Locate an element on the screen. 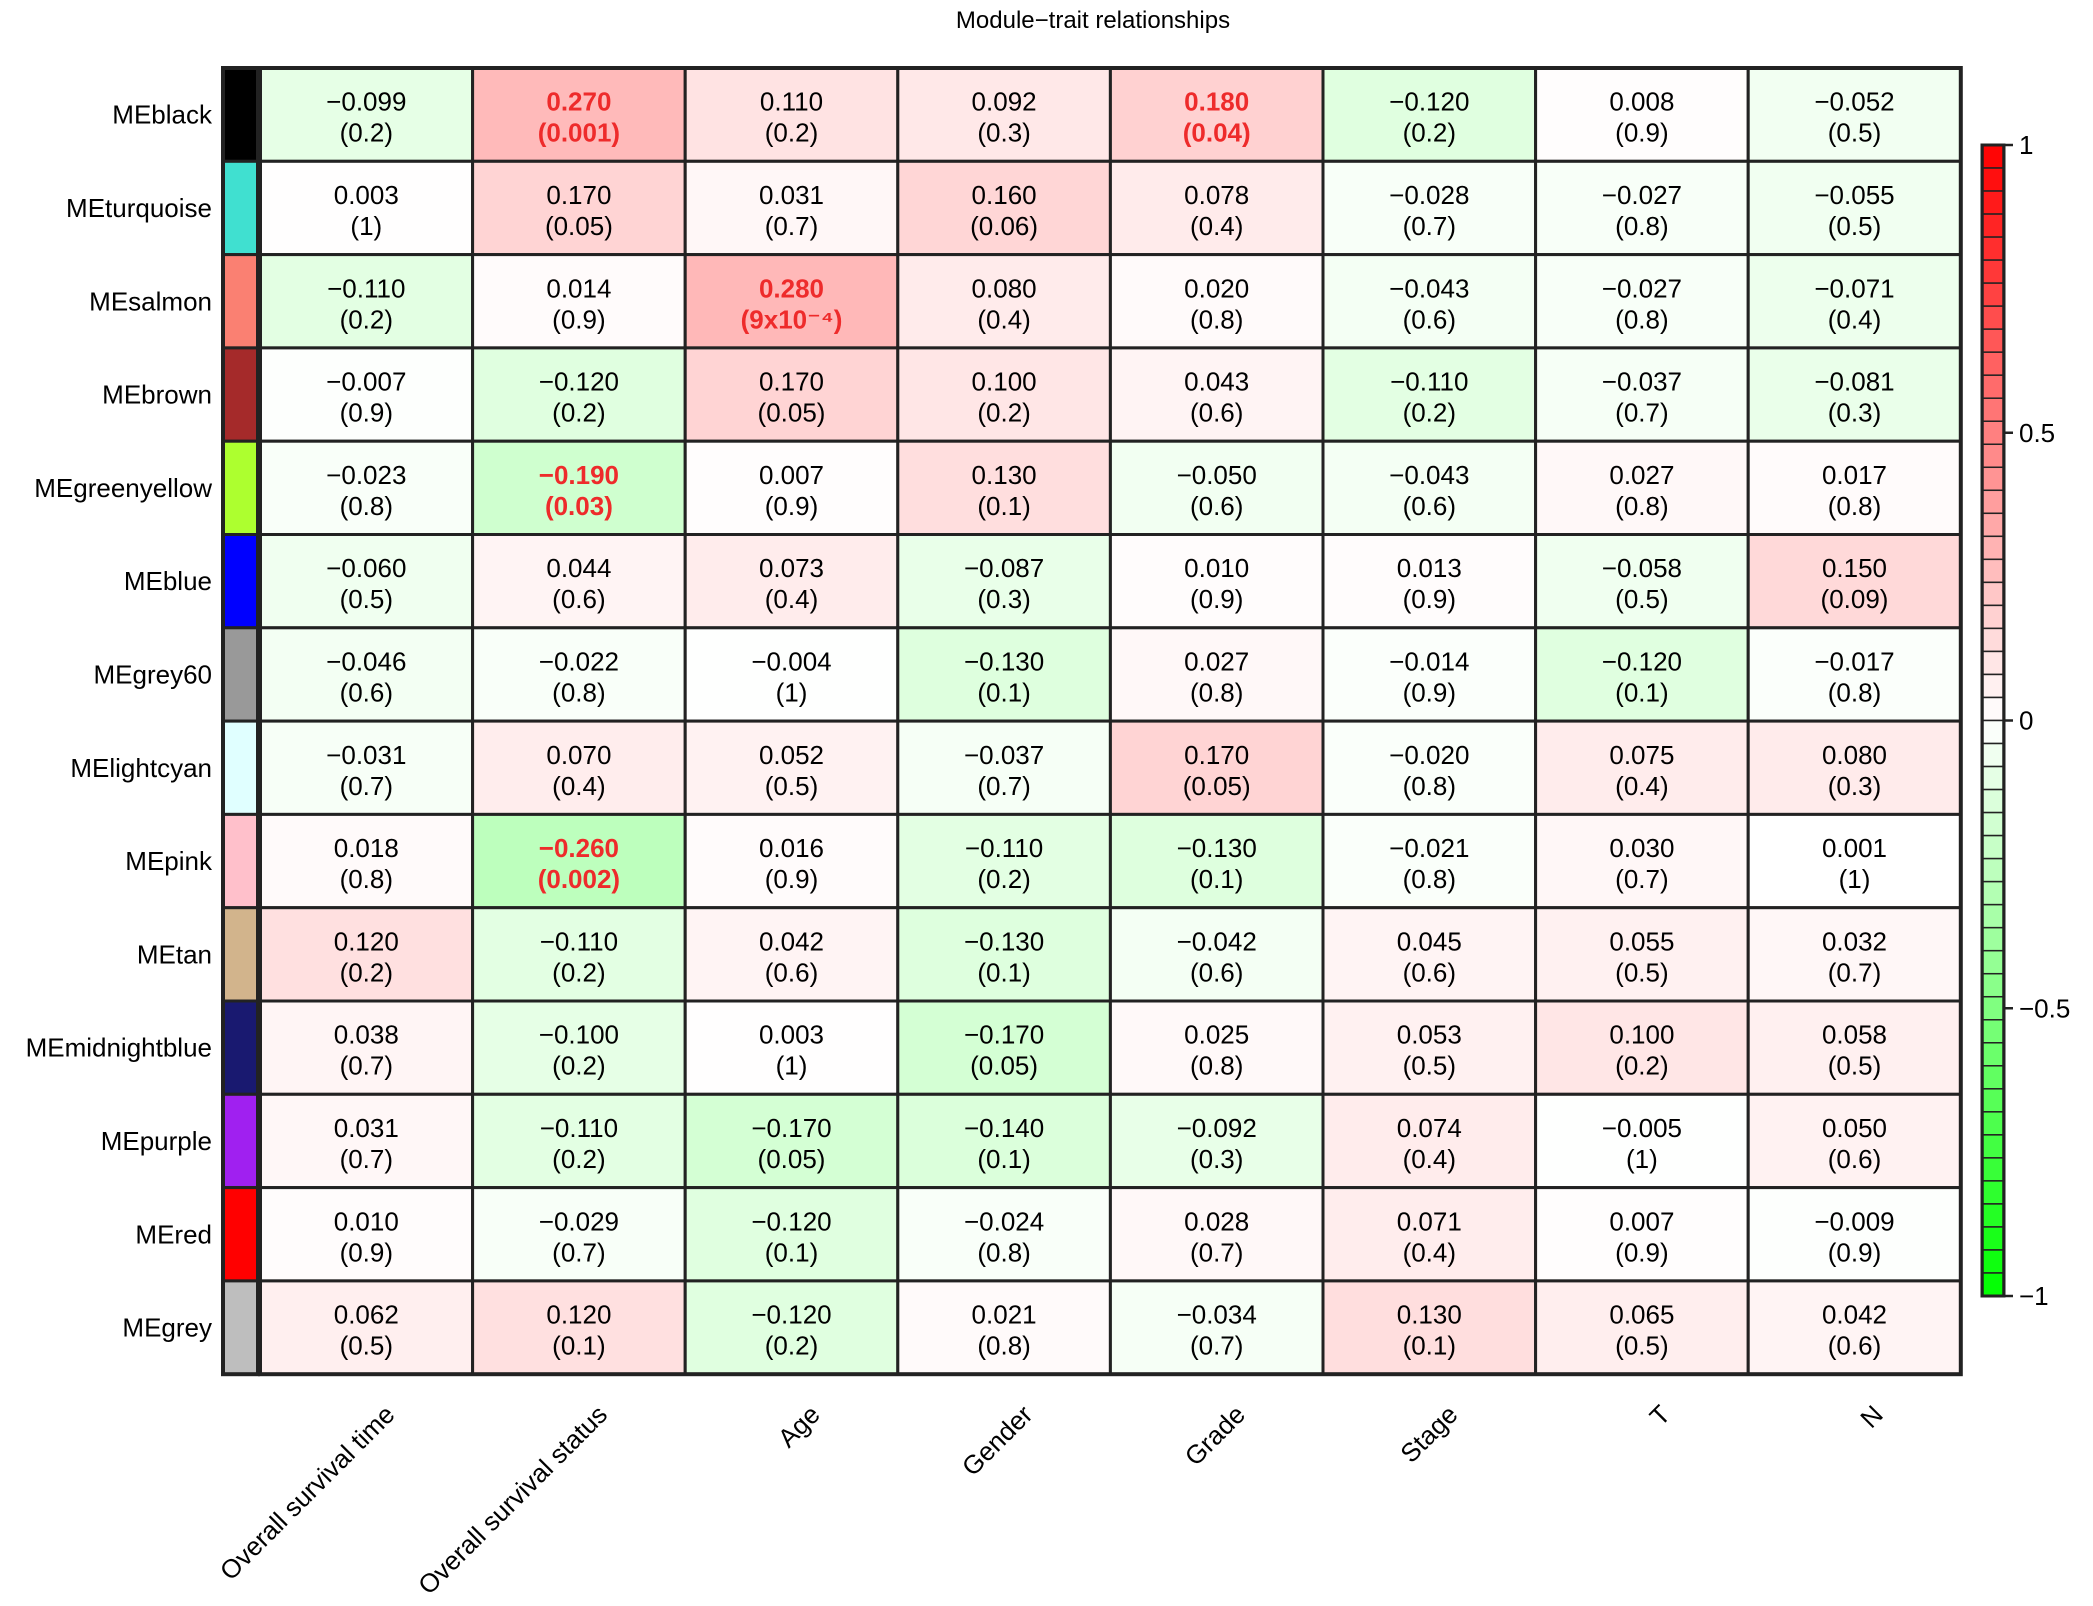 The width and height of the screenshot is (2093, 1606). cell-correlation-label: −0.037 is located at coordinates (1642, 382).